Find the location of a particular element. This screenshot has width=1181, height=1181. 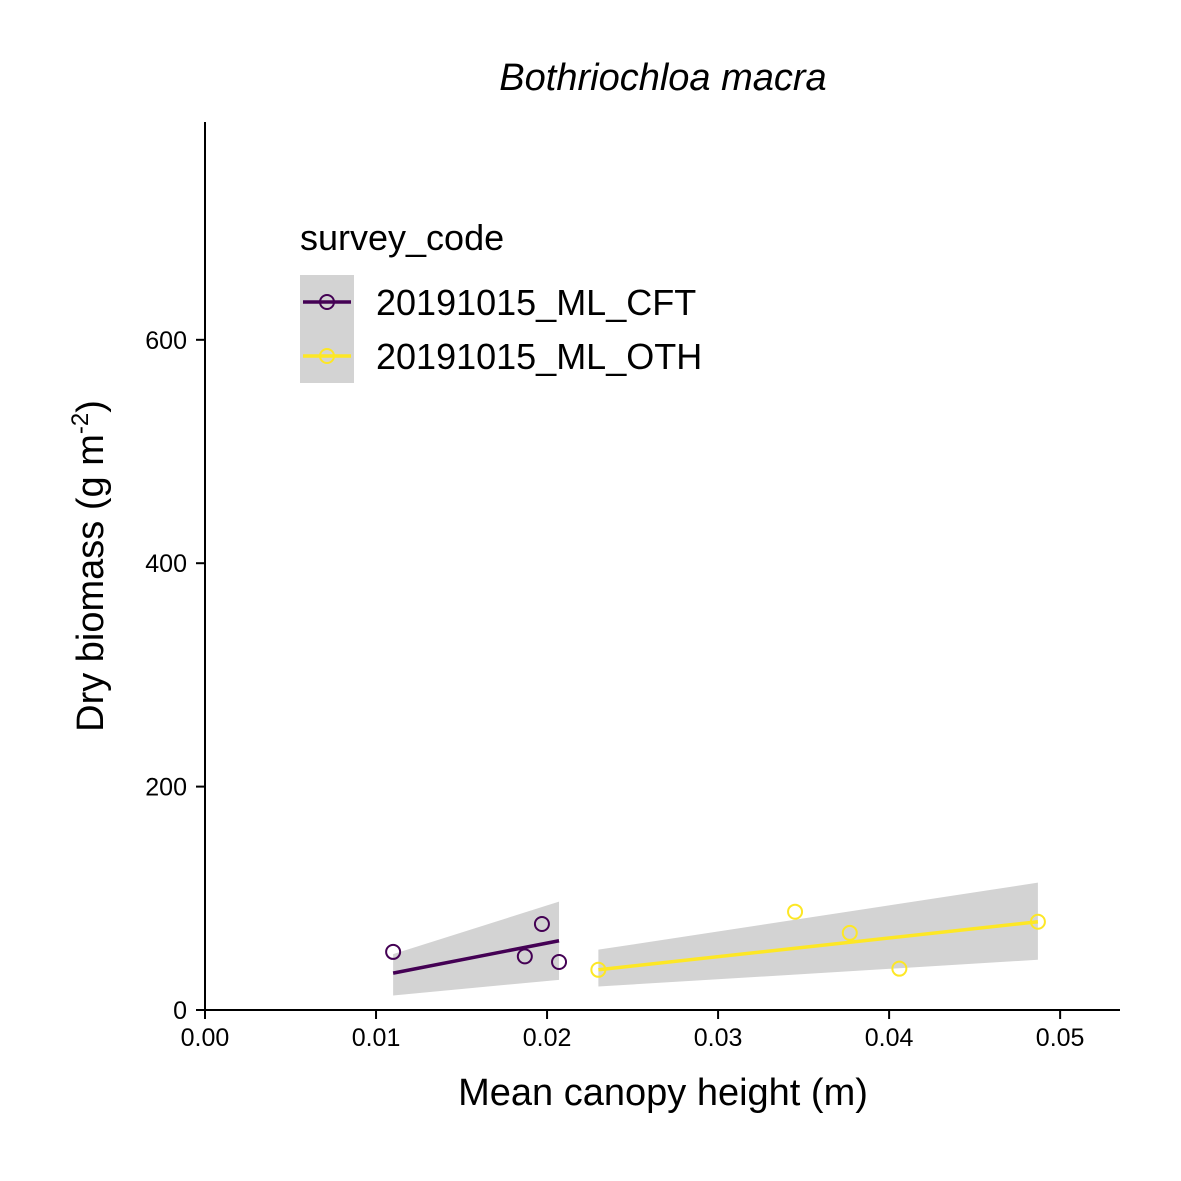

y-axis-title-main: Dry biomass (g m is located at coordinates (91, 583).